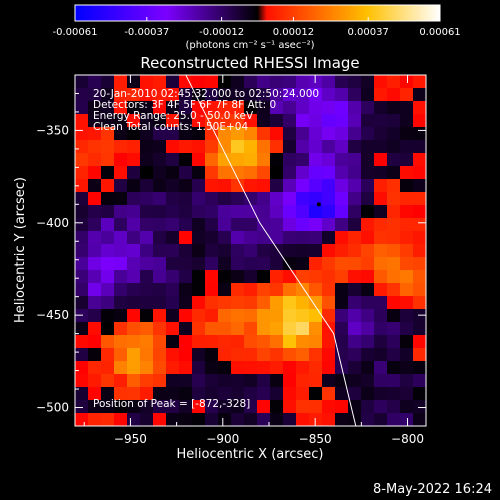 Image resolution: width=500 pixels, height=500 pixels. I want to click on x-tick-label: −900, so click(222, 439).